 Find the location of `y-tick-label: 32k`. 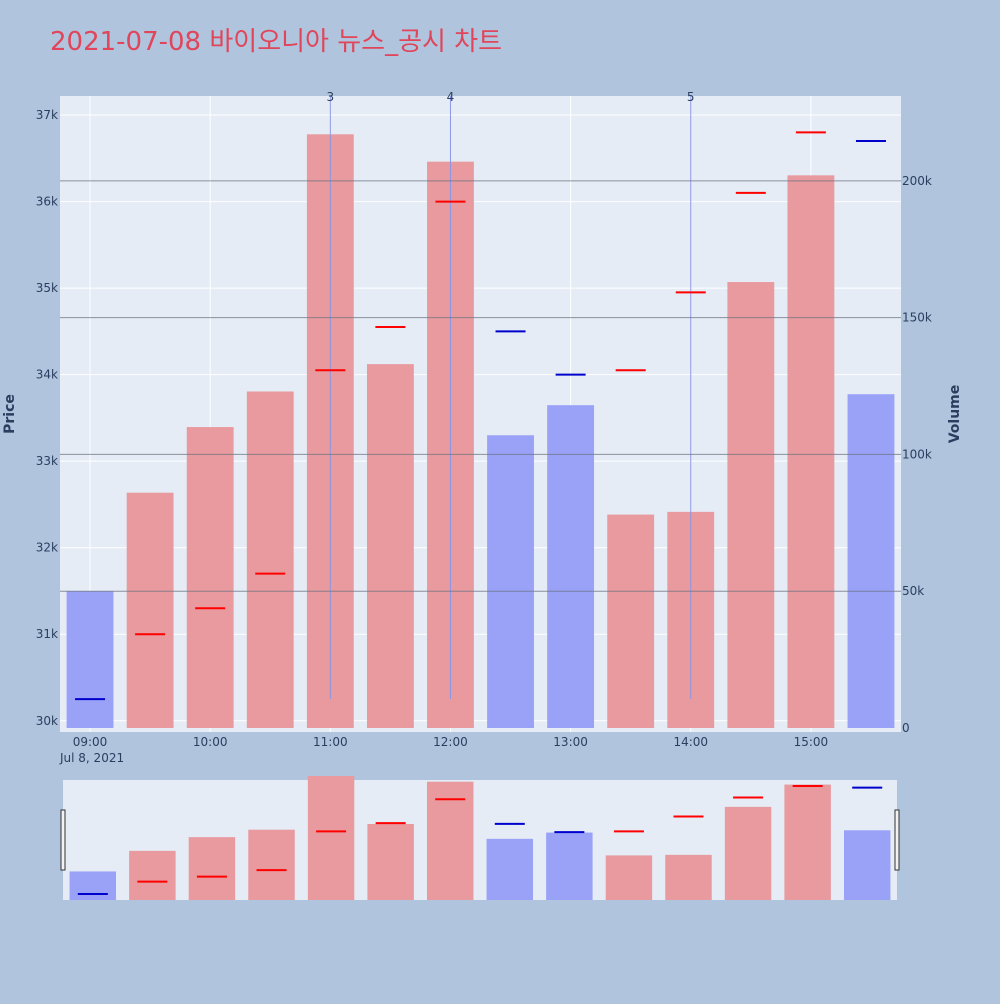

y-tick-label: 32k is located at coordinates (47, 548).